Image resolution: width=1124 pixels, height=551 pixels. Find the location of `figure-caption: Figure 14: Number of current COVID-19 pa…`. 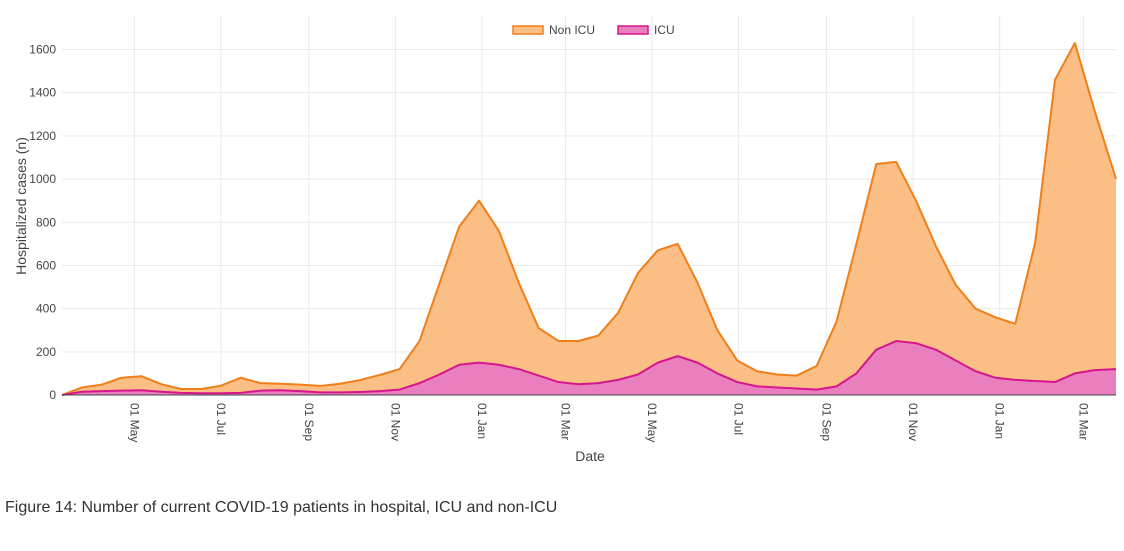

figure-caption: Figure 14: Number of current COVID-19 pa… is located at coordinates (281, 507).